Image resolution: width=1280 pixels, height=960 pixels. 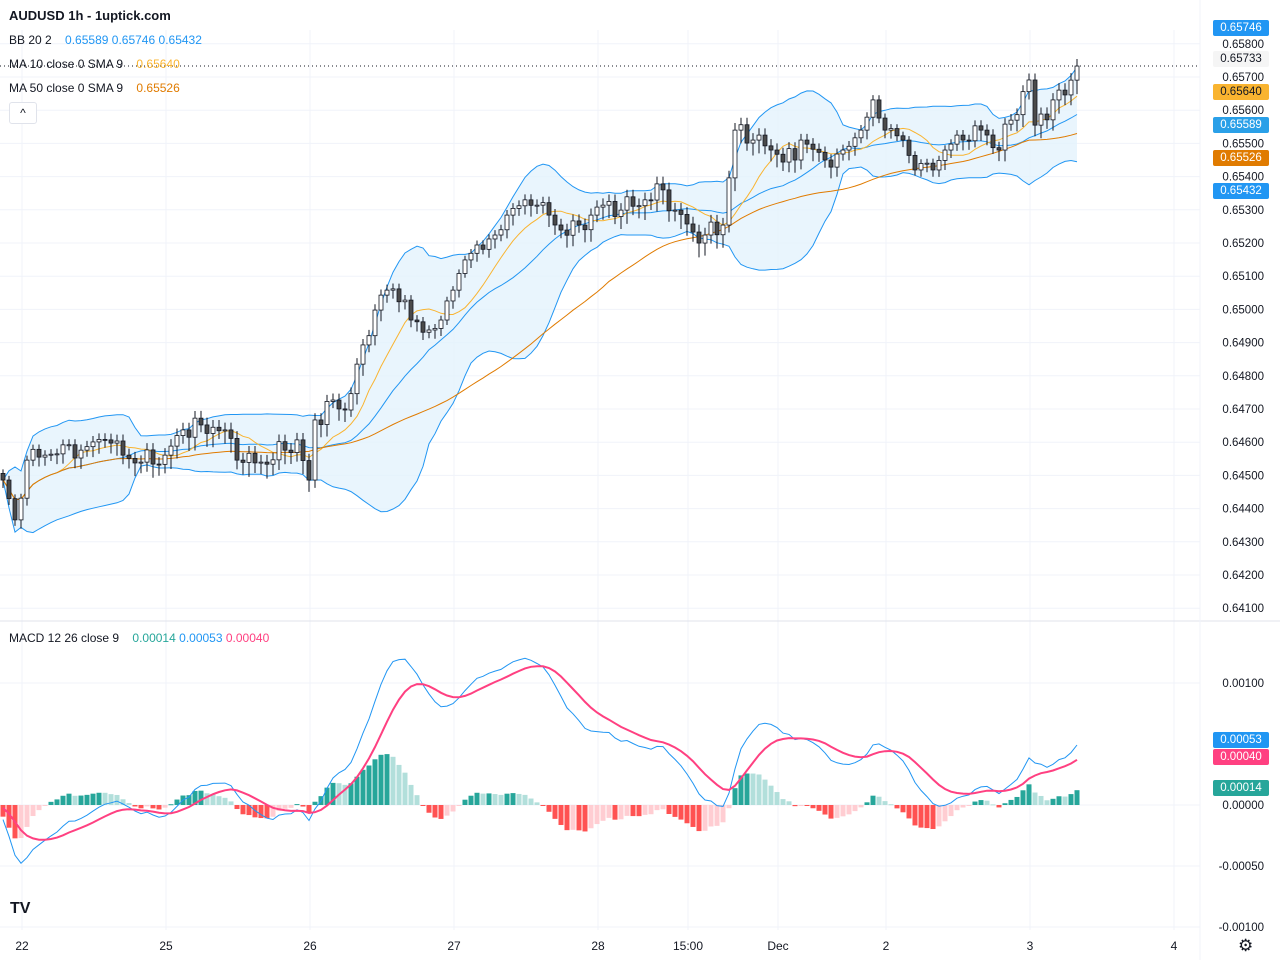 I want to click on y-tick-label: 0.64800, so click(x=1243, y=377).